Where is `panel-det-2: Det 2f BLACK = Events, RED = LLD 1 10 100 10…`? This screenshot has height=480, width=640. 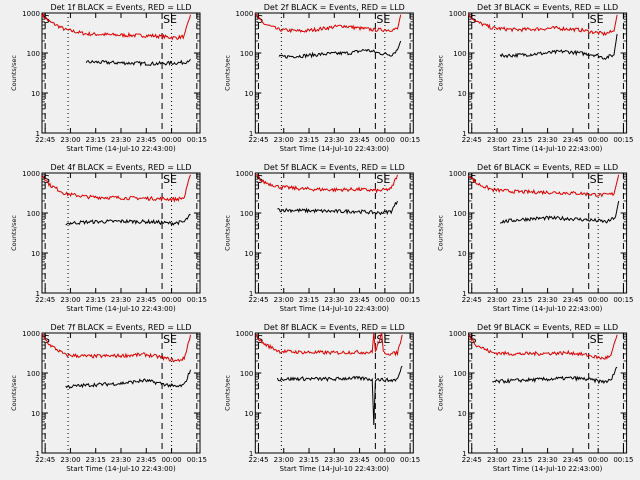
panel-det-2: Det 2f BLACK = Events, RED = LLD 1 10 100 10… is located at coordinates (321, 78).